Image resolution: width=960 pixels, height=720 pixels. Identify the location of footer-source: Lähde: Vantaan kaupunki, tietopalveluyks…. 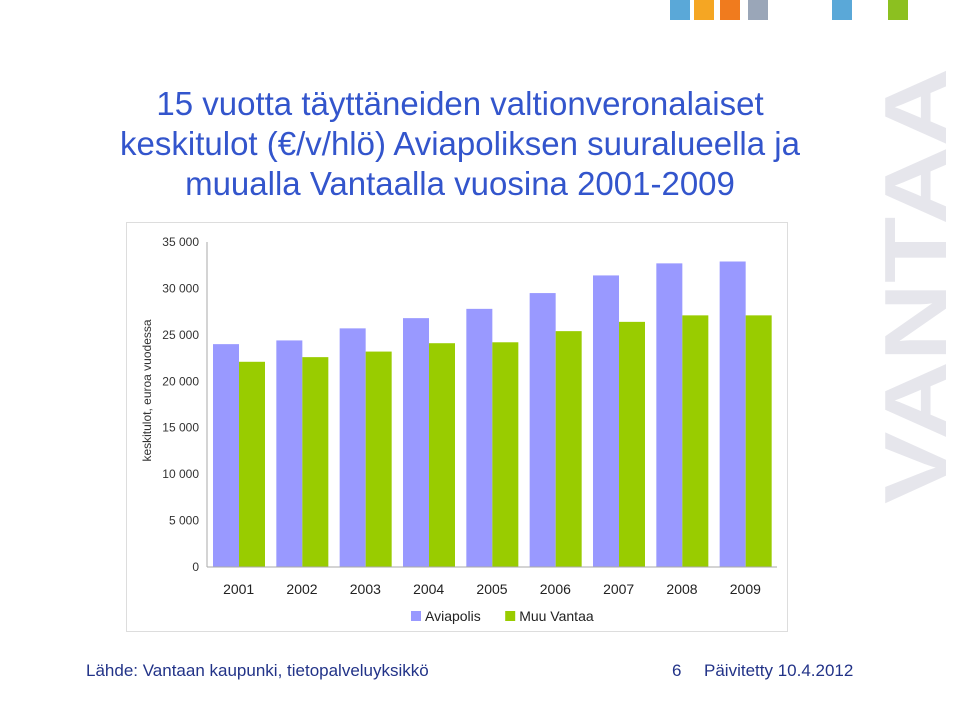
(257, 670).